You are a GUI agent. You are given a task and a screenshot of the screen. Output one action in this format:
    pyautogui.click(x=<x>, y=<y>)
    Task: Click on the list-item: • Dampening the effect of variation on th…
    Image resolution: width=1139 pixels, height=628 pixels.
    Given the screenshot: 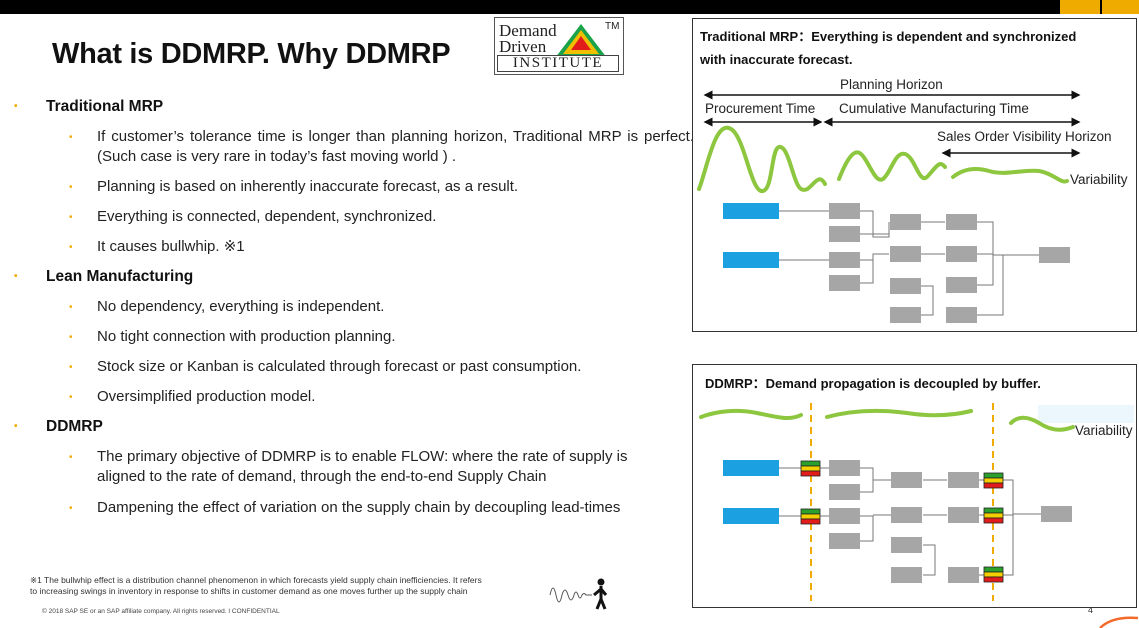 What is the action you would take?
    pyautogui.click(x=345, y=507)
    